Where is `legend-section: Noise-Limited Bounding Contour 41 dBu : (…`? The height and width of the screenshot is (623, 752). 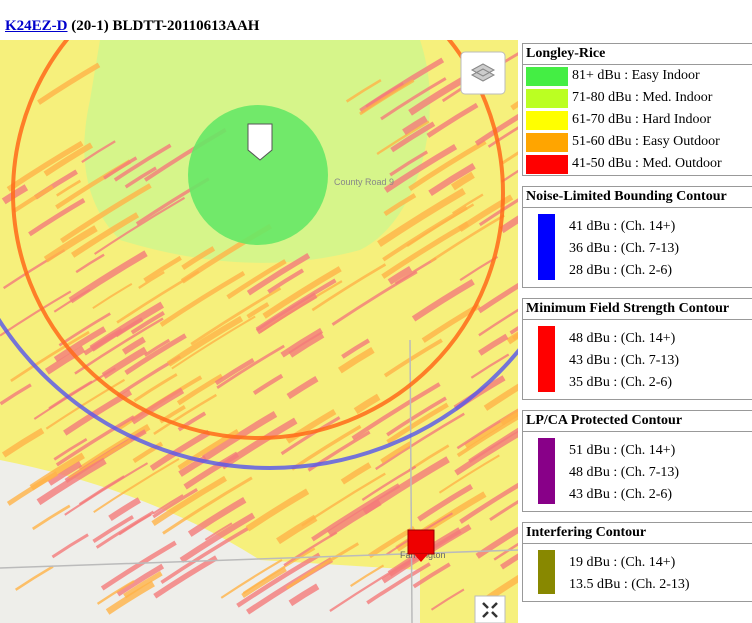
legend-section: Noise-Limited Bounding Contour 41 dBu : (… is located at coordinates (637, 237).